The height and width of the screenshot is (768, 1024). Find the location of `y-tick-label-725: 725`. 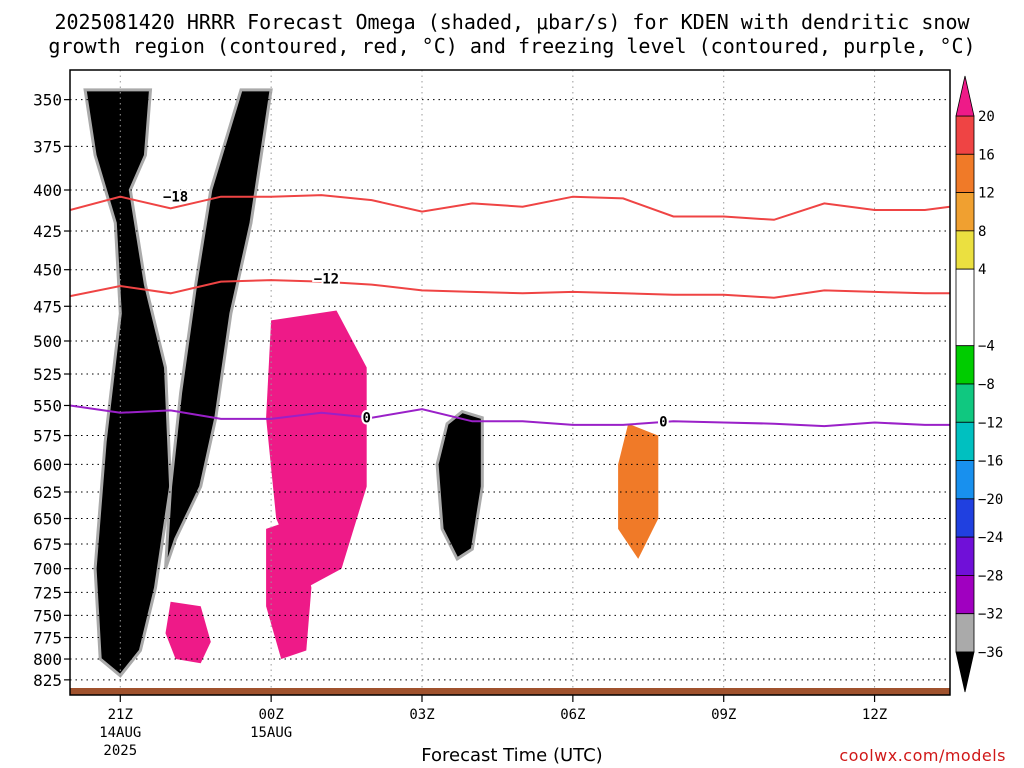

y-tick-label-725: 725 is located at coordinates (47, 592).